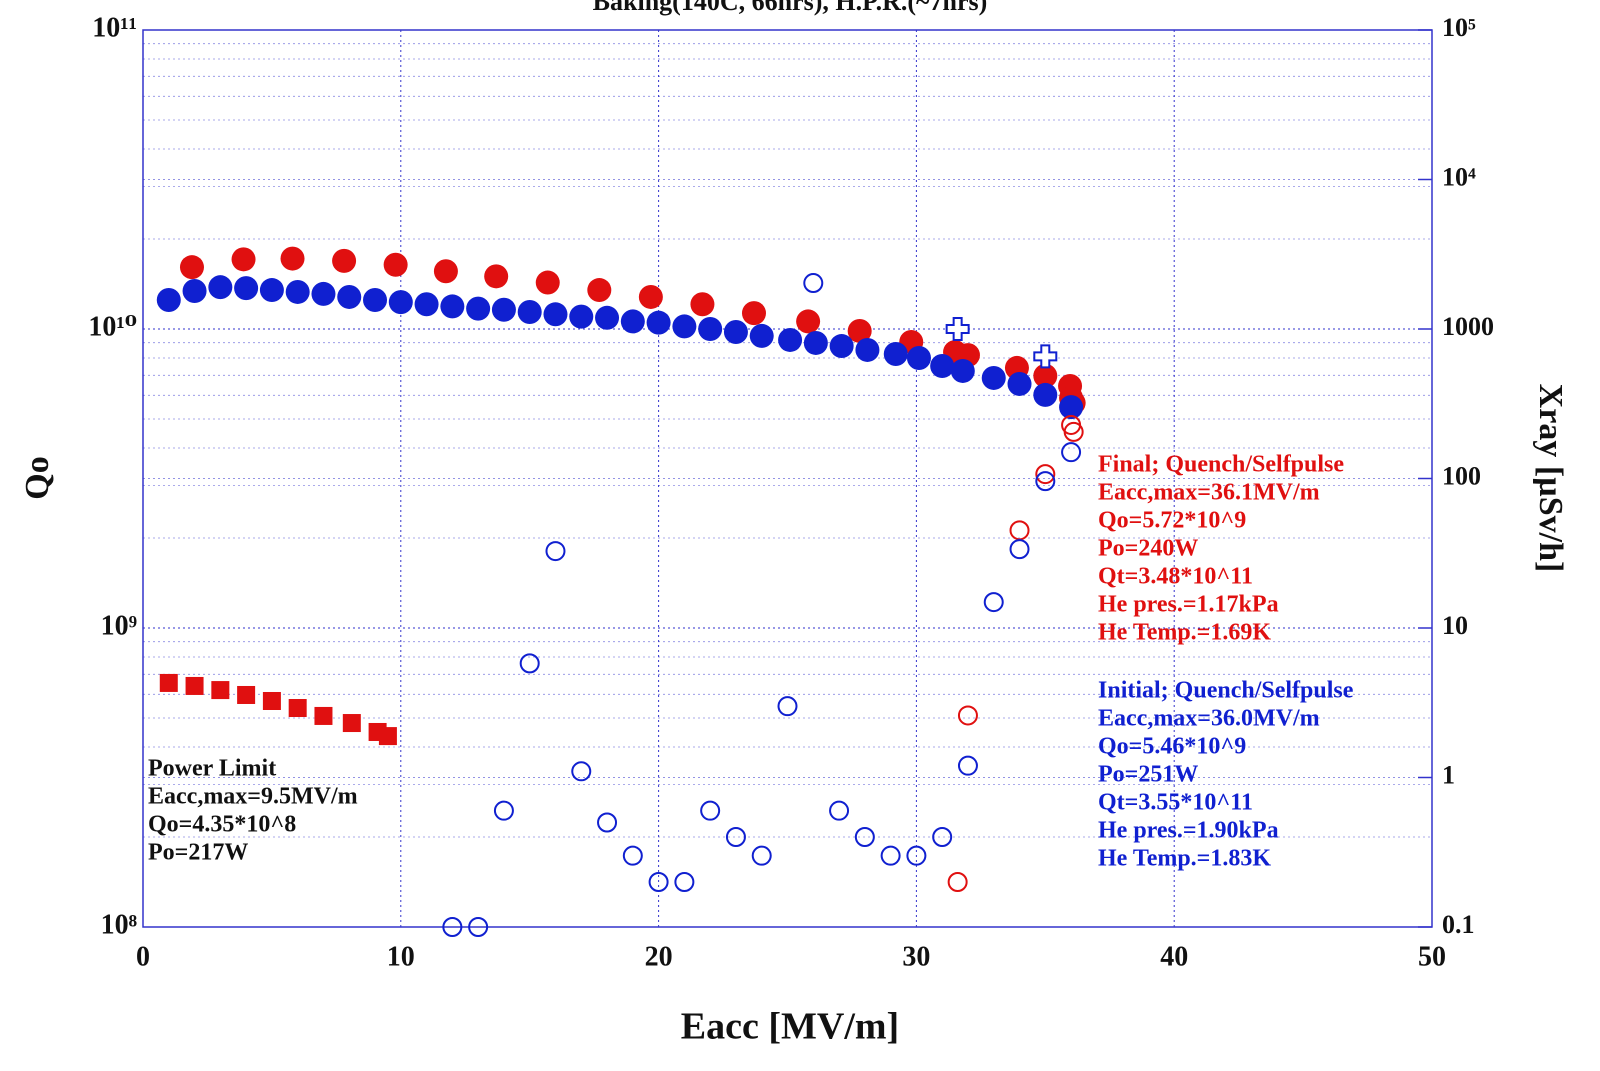  Describe the element at coordinates (143, 956) in the screenshot. I see `x-tick-label: 0` at that location.